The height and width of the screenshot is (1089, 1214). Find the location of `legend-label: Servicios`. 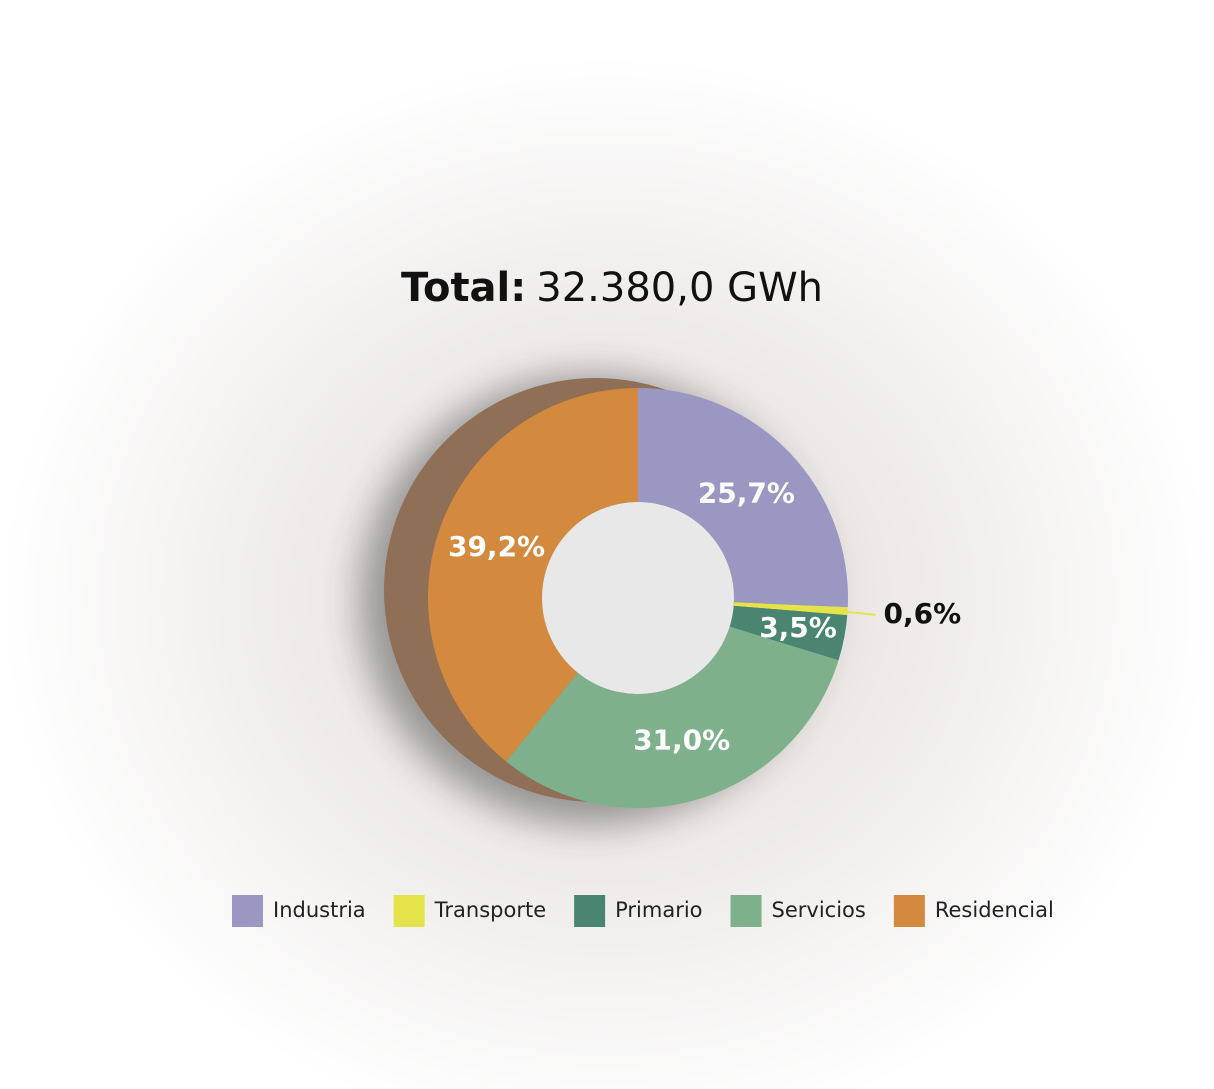

legend-label: Servicios is located at coordinates (819, 910).